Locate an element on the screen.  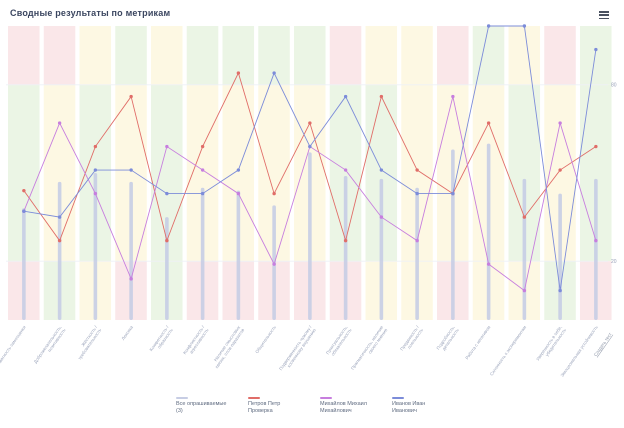
legend-item-0: Все опрашиваемые (3) is located at coordinates (204, 406).